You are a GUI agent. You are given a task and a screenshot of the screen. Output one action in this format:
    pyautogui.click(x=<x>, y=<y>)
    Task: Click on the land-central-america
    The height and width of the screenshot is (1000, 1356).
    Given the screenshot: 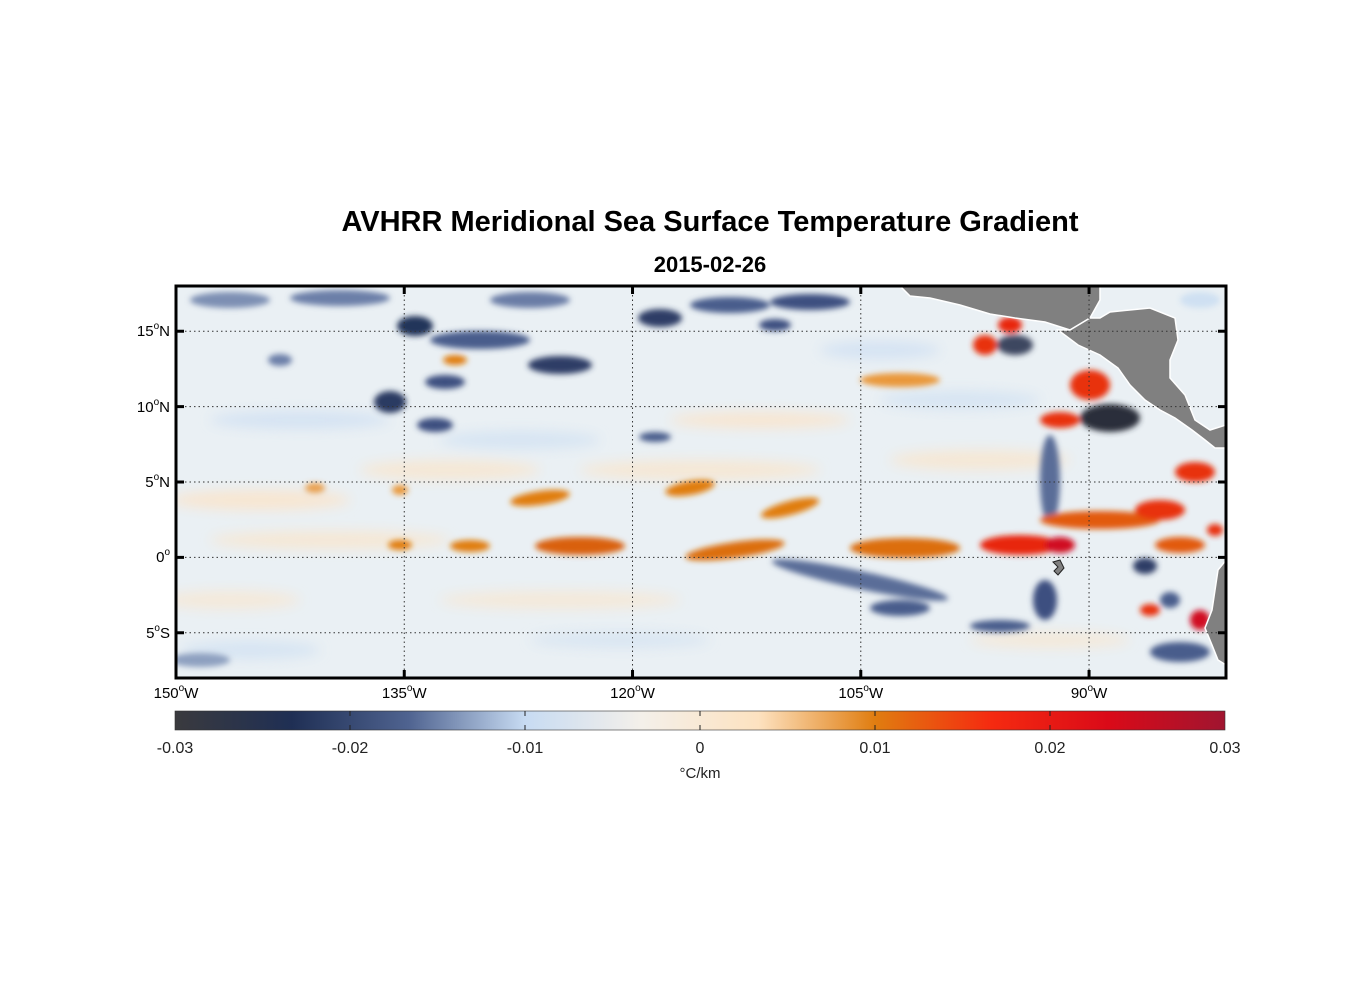 What is the action you would take?
    pyautogui.click(x=1140, y=378)
    